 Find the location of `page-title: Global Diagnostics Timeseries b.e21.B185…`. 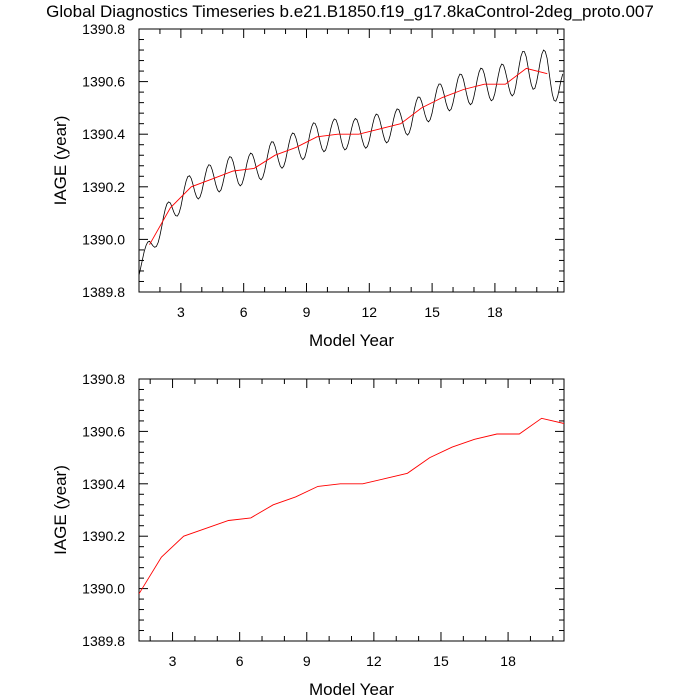

page-title: Global Diagnostics Timeseries b.e21.B185… is located at coordinates (350, 11).